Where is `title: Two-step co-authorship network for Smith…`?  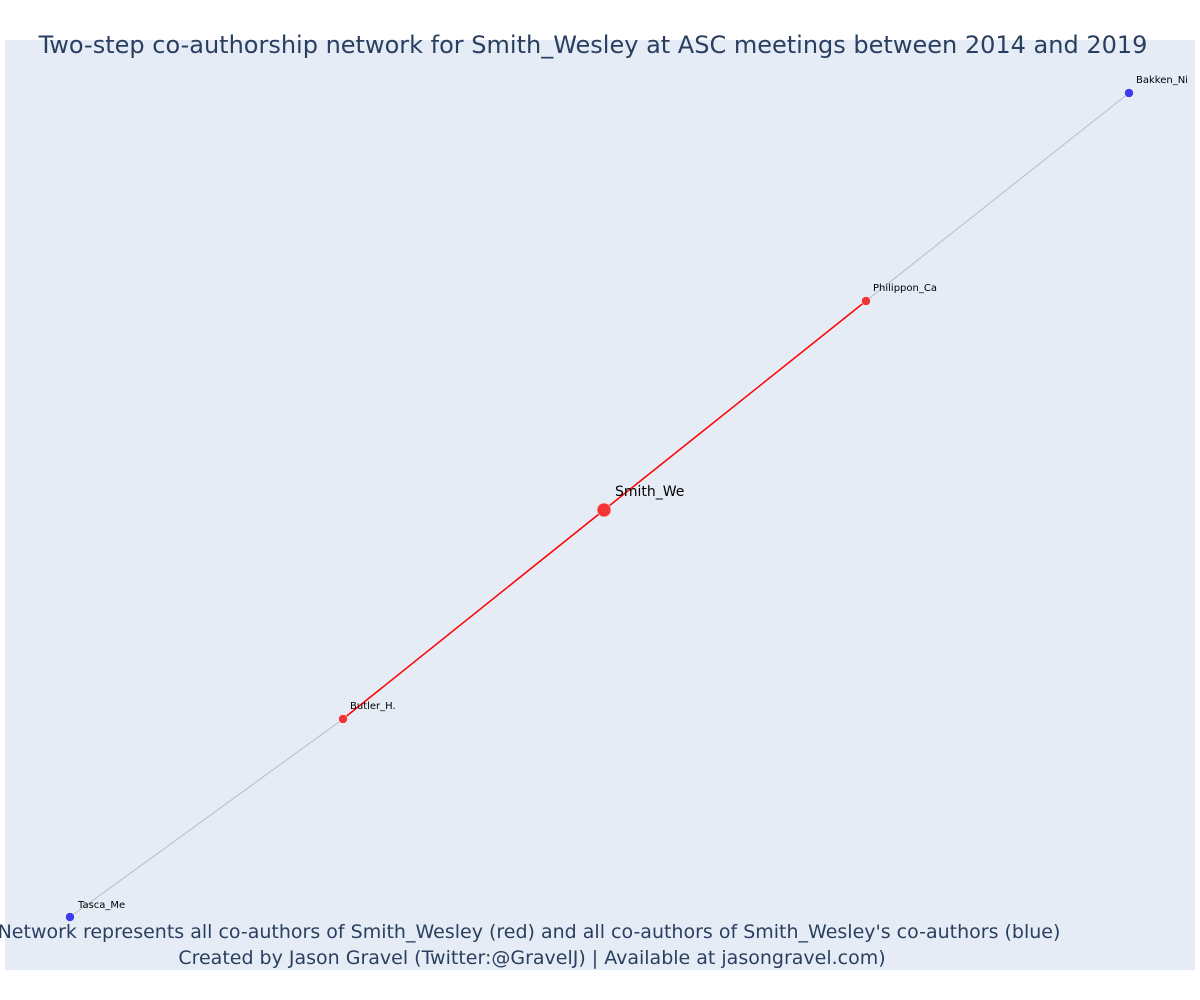
title: Two-step co-authorship network for Smith… is located at coordinates (593, 45).